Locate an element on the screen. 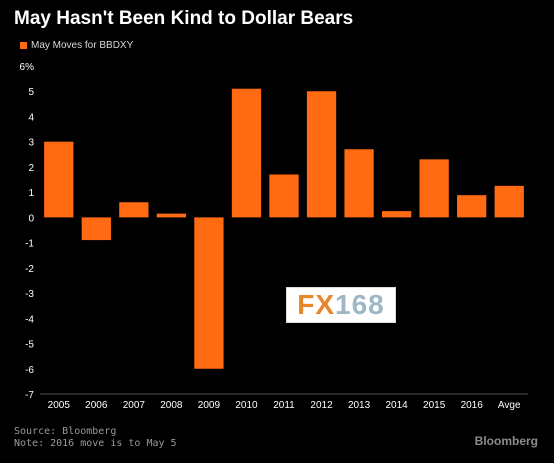 The width and height of the screenshot is (554, 463). x-tick-label: 2005 is located at coordinates (59, 405).